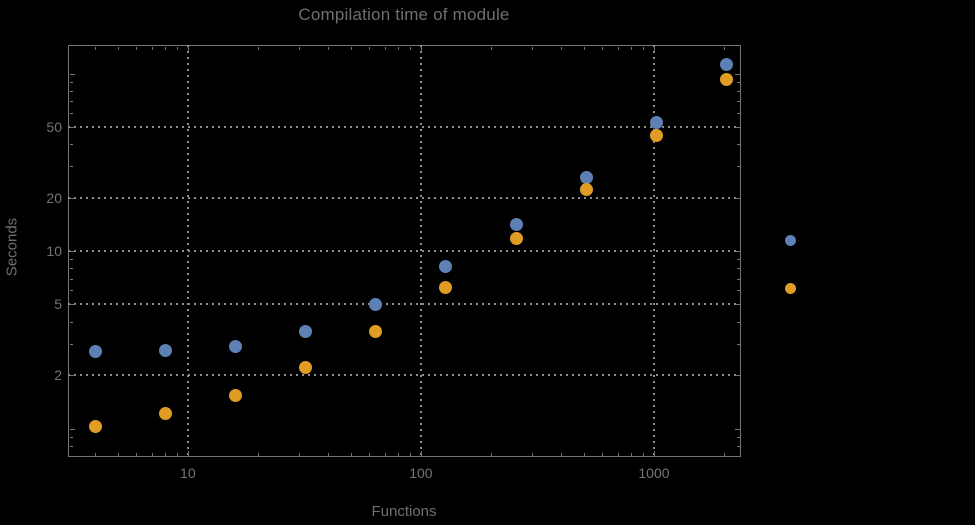 Image resolution: width=975 pixels, height=525 pixels. Describe the element at coordinates (516, 239) in the screenshot. I see `data-point-orange-x256` at that location.